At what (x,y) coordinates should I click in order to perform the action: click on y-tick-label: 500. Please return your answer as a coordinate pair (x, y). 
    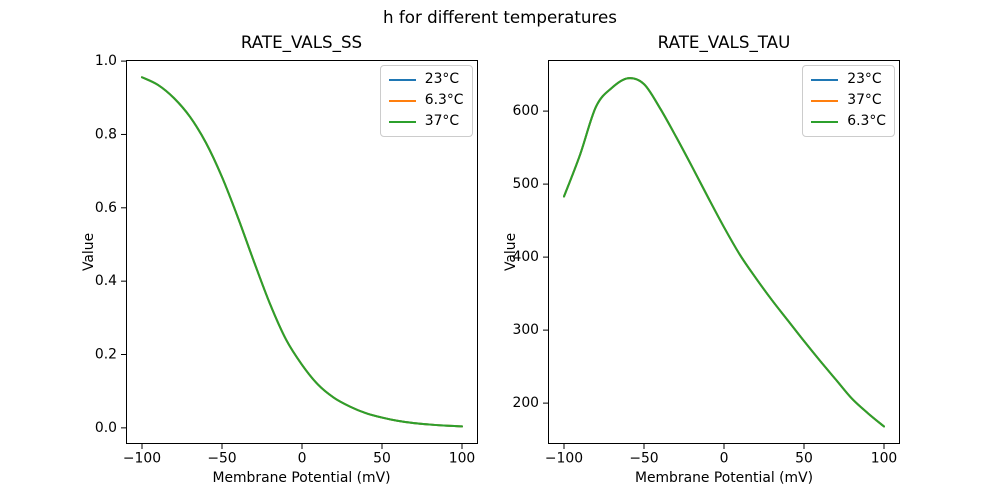
    Looking at the image, I should click on (525, 184).